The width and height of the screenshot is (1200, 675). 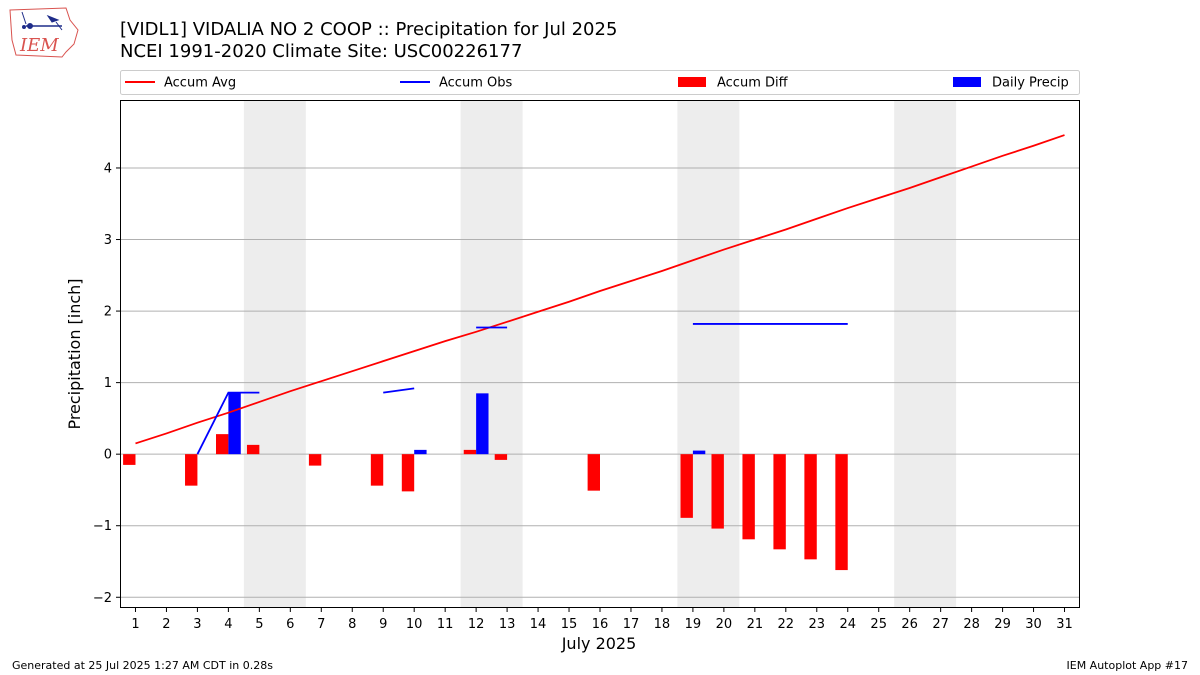 I want to click on x-tick-label: 20, so click(x=724, y=624).